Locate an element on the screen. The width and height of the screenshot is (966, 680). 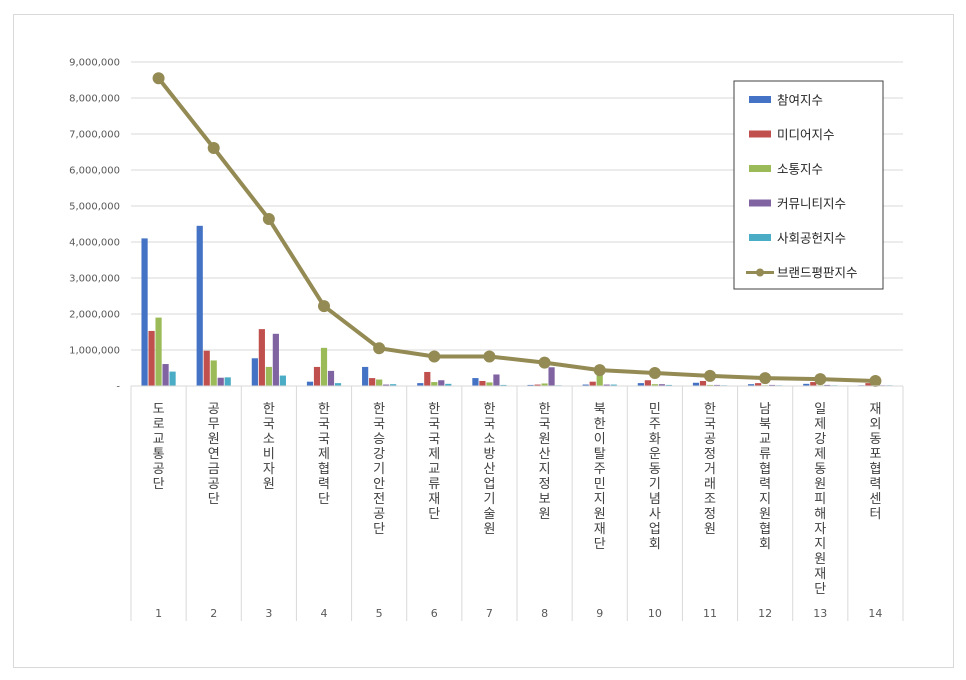
x-rank-label: 1 is located at coordinates (158, 613).